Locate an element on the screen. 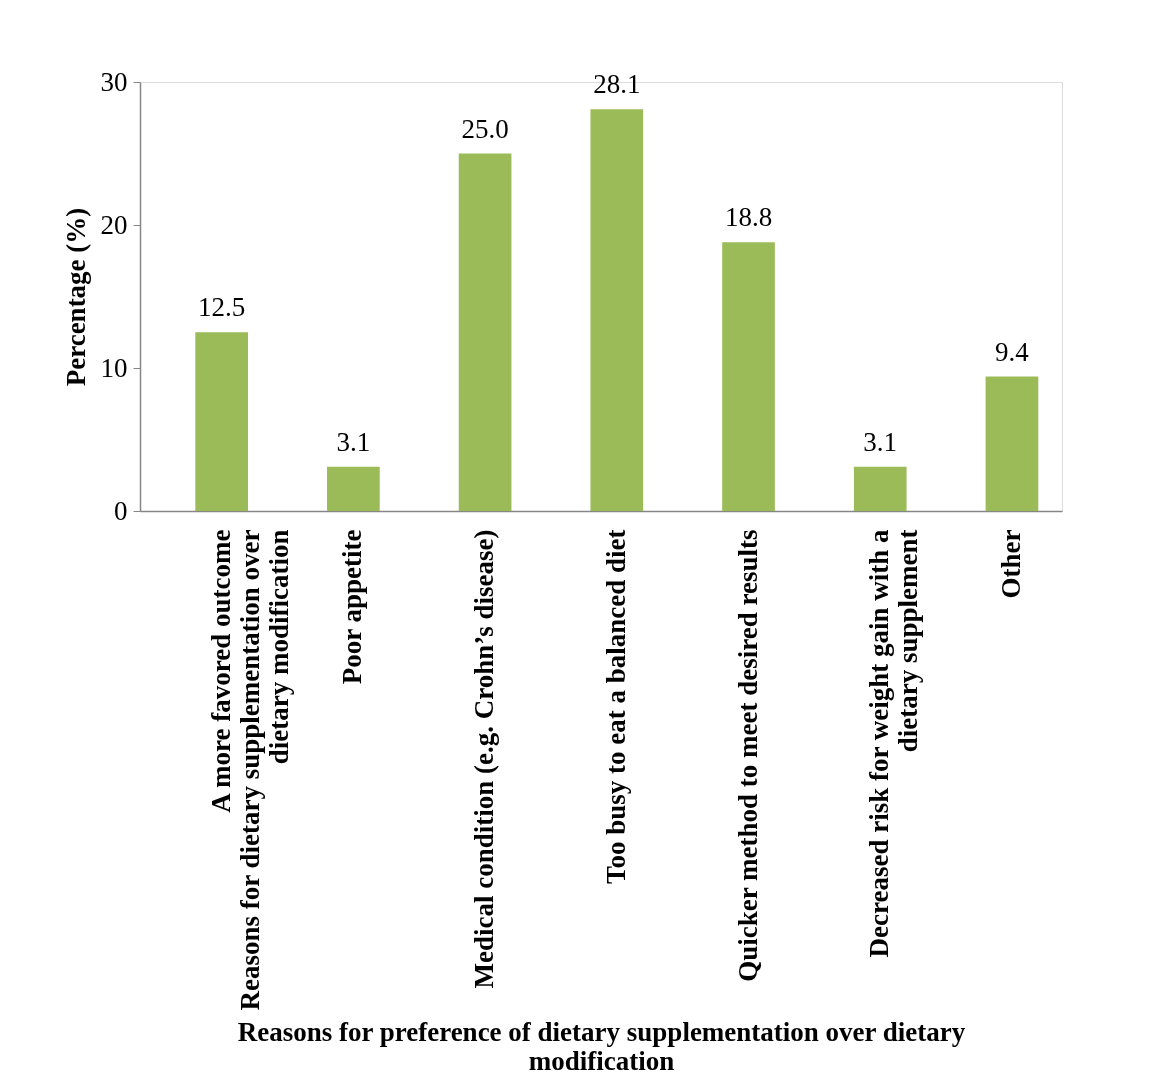 This screenshot has height=1088, width=1156. x-tick-label: Poor appetite is located at coordinates (352, 607).